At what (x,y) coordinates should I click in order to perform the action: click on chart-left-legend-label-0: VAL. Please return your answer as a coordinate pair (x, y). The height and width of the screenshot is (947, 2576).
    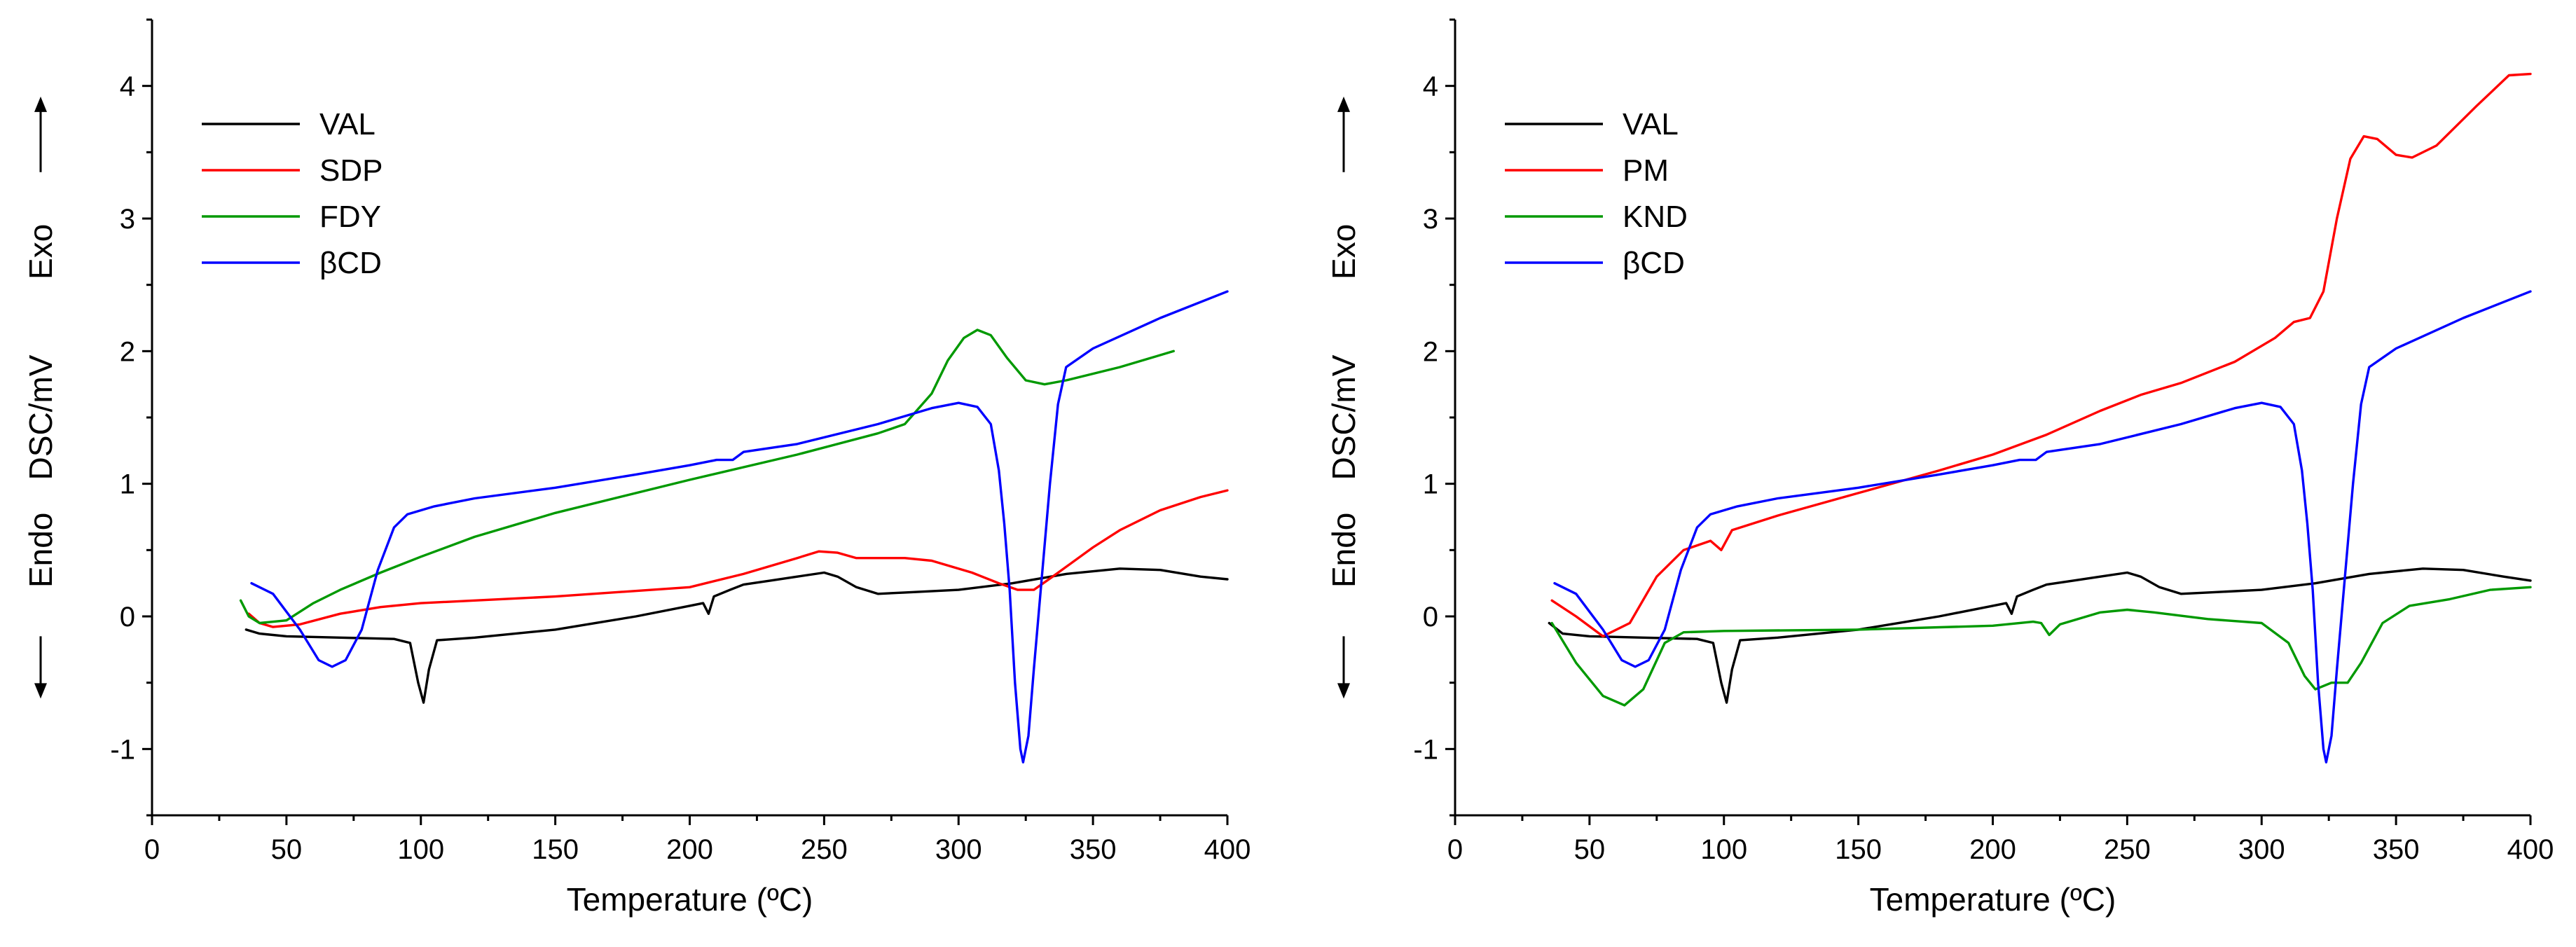
    Looking at the image, I should click on (347, 124).